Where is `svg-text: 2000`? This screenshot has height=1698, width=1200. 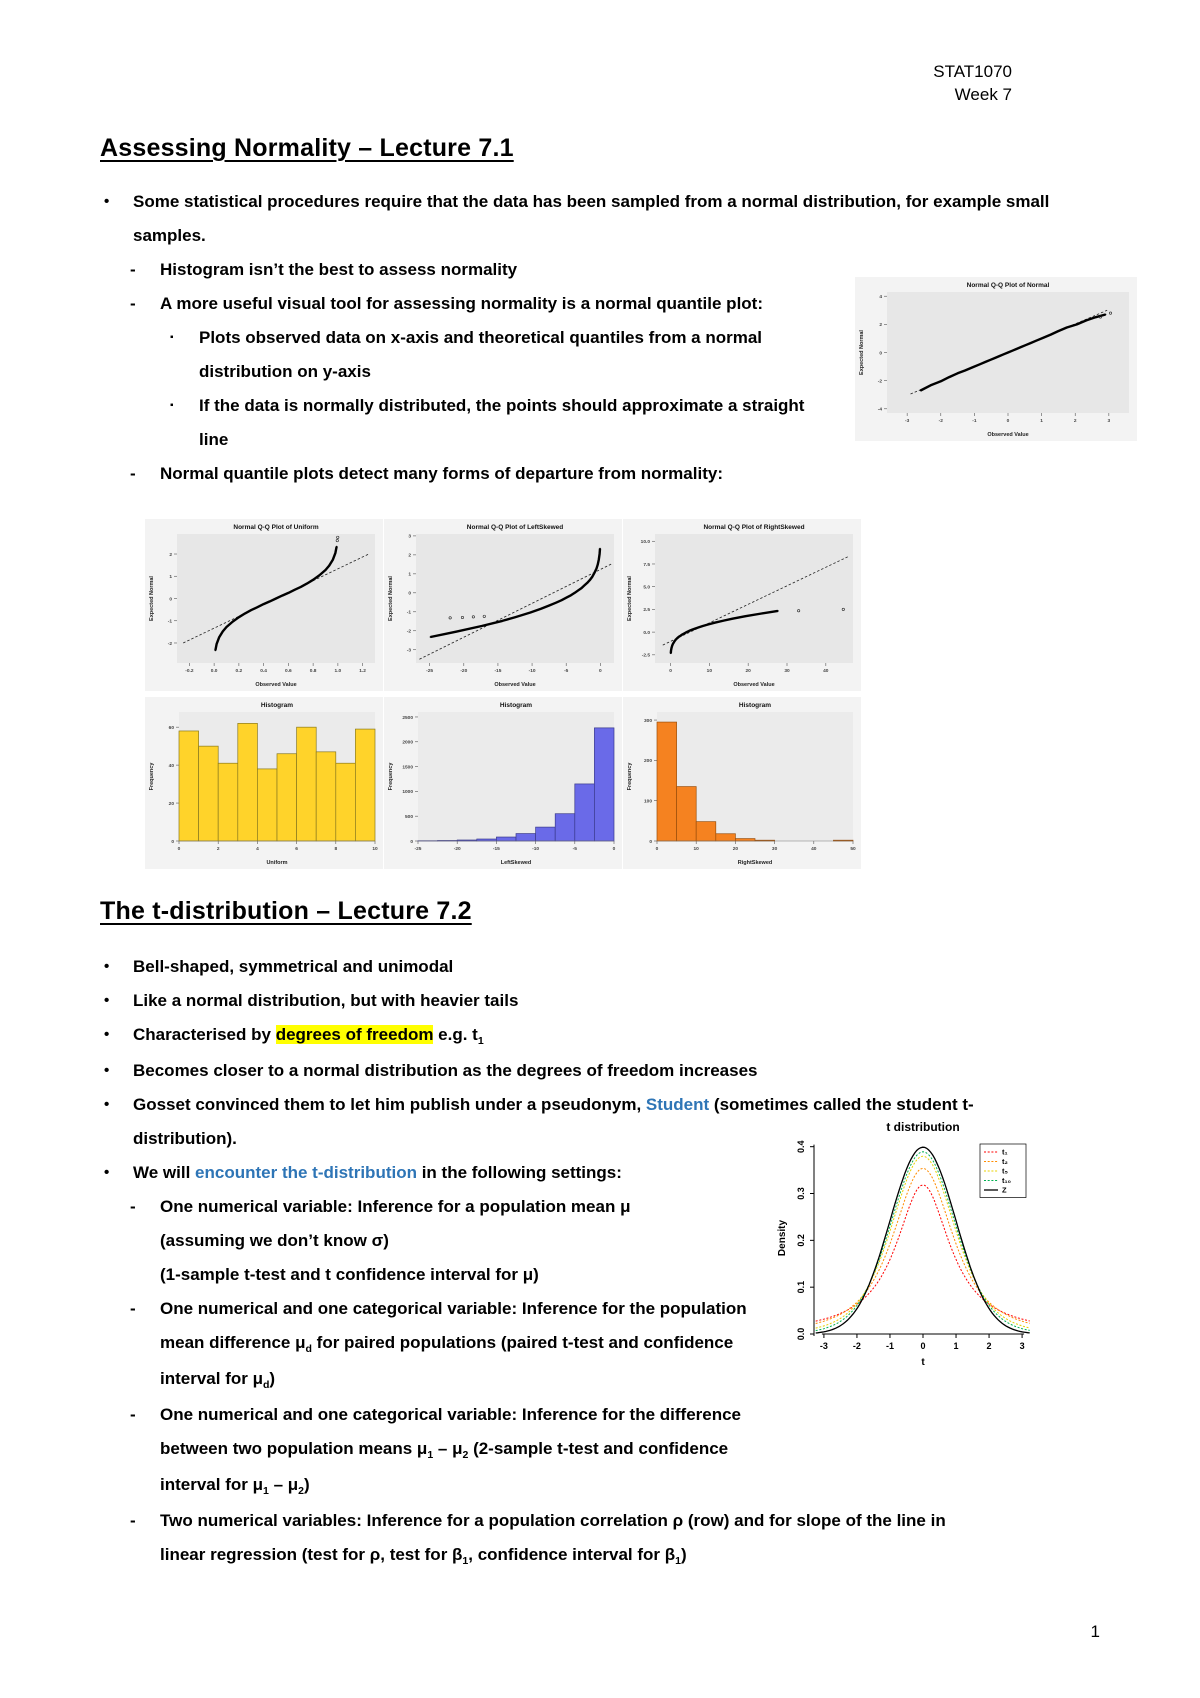
svg-text: 2000 is located at coordinates (407, 743).